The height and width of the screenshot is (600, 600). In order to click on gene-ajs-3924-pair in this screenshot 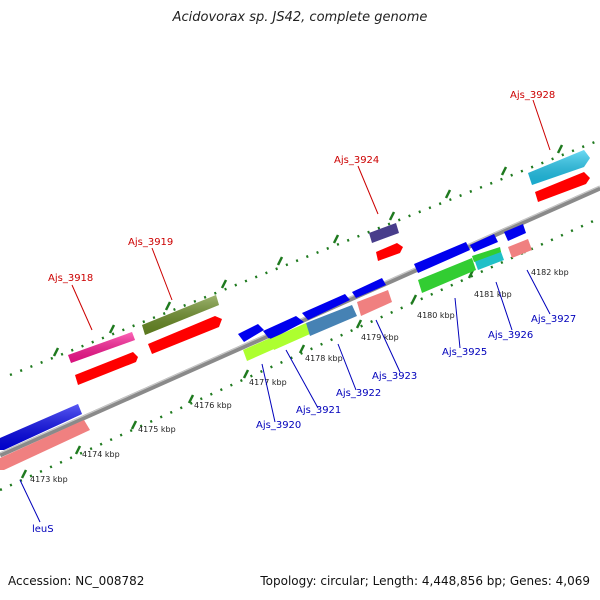, I will do `click(389, 252)`.